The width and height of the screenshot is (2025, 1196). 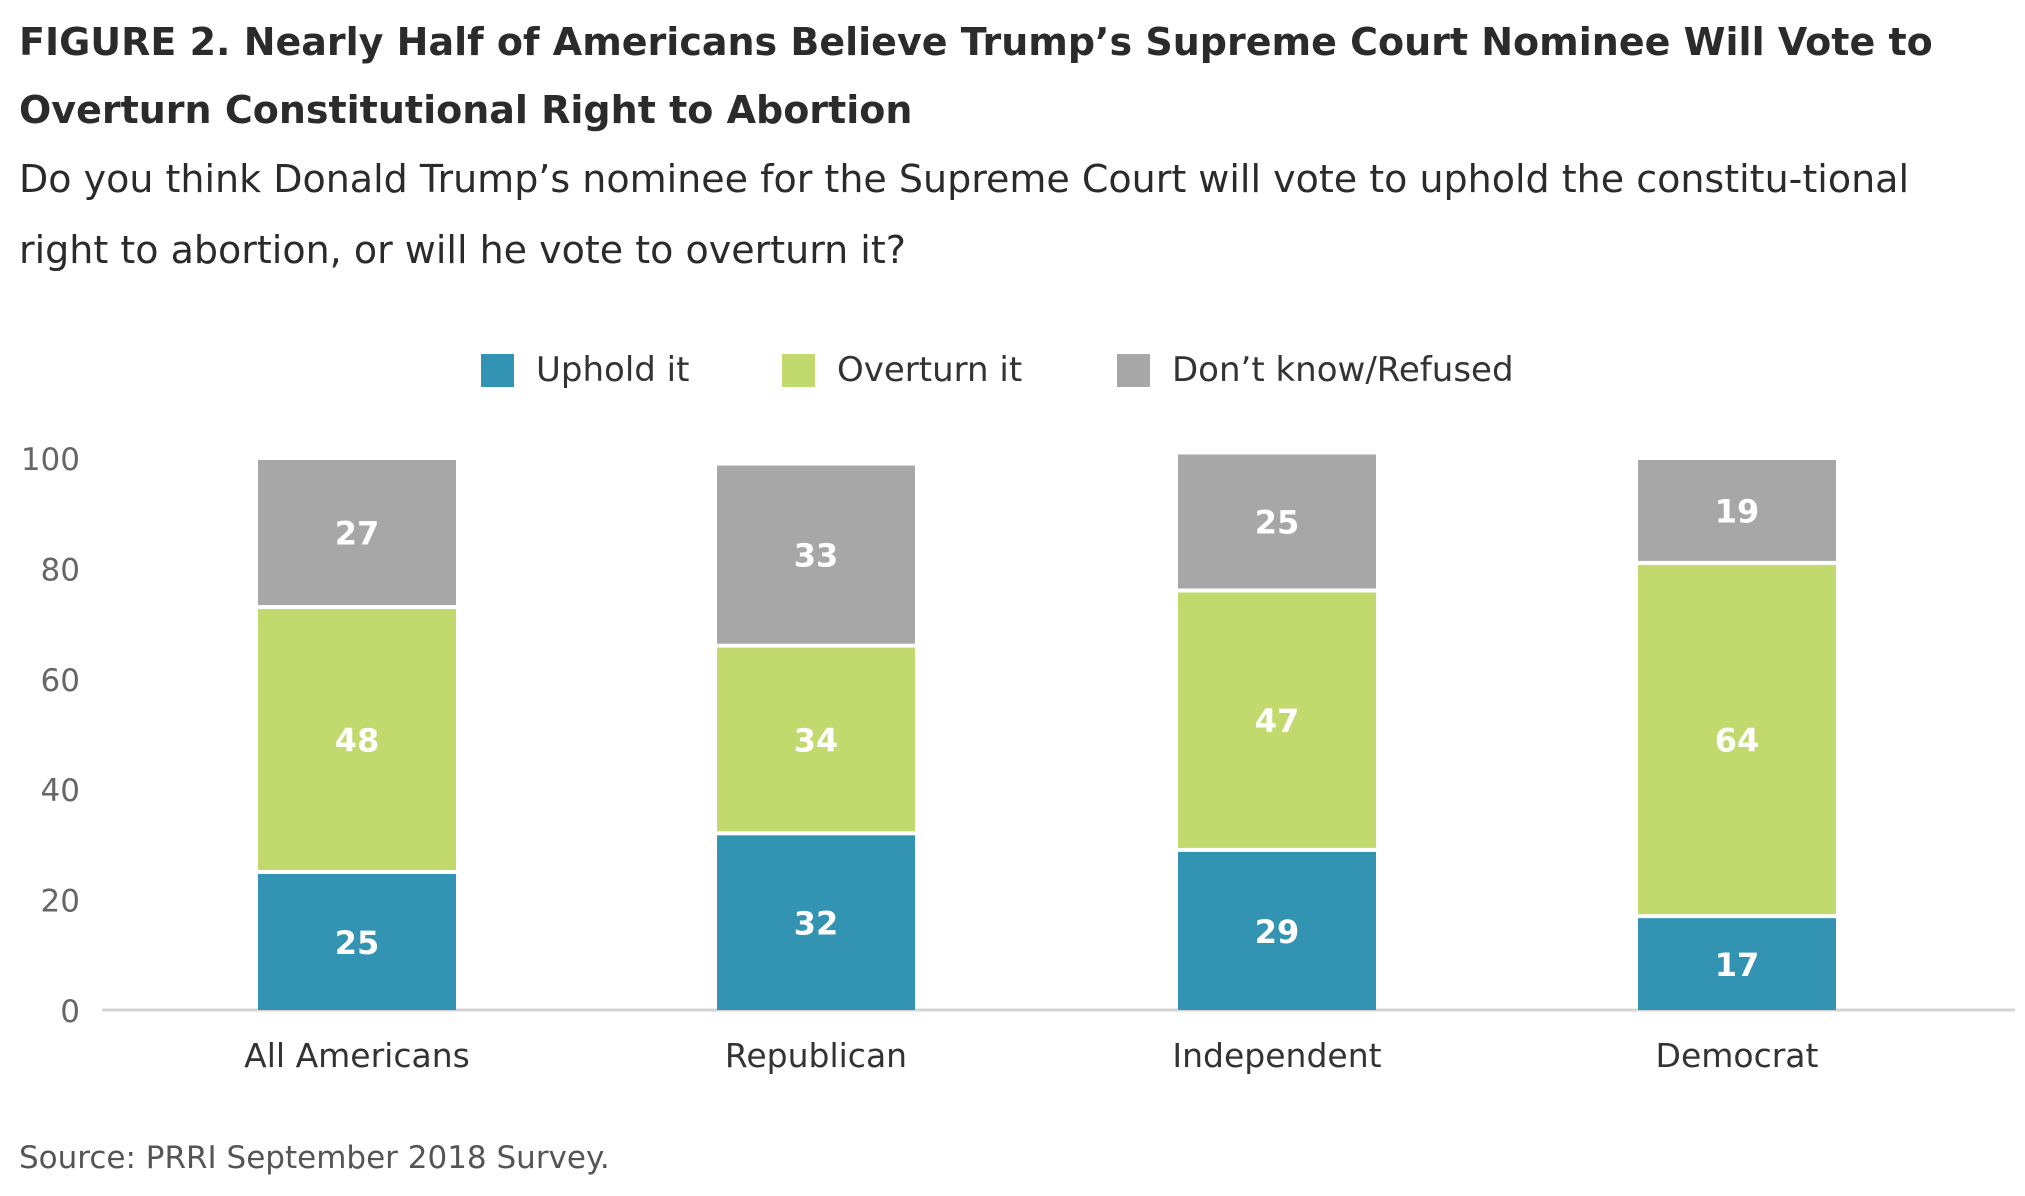 What do you see at coordinates (70, 1012) in the screenshot?
I see `y-tick-label: 0` at bounding box center [70, 1012].